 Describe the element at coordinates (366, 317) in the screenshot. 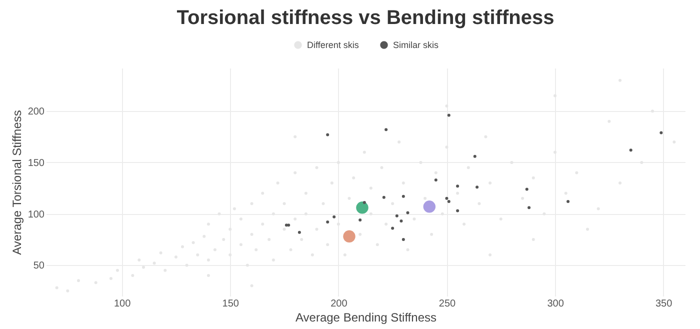

I see `x-axis-title: Average Bending Stiffness` at that location.